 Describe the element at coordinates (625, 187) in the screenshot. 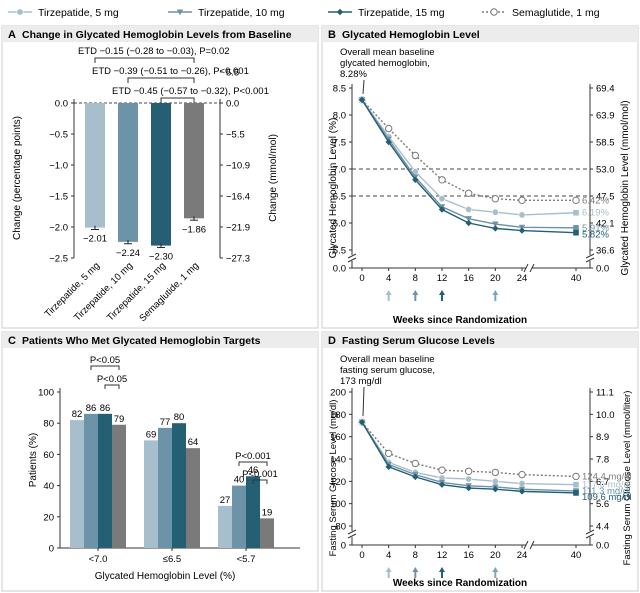

I see `panel-b-ylabel-right: Glycated Hemoglobin Level (mmol/mol)` at that location.